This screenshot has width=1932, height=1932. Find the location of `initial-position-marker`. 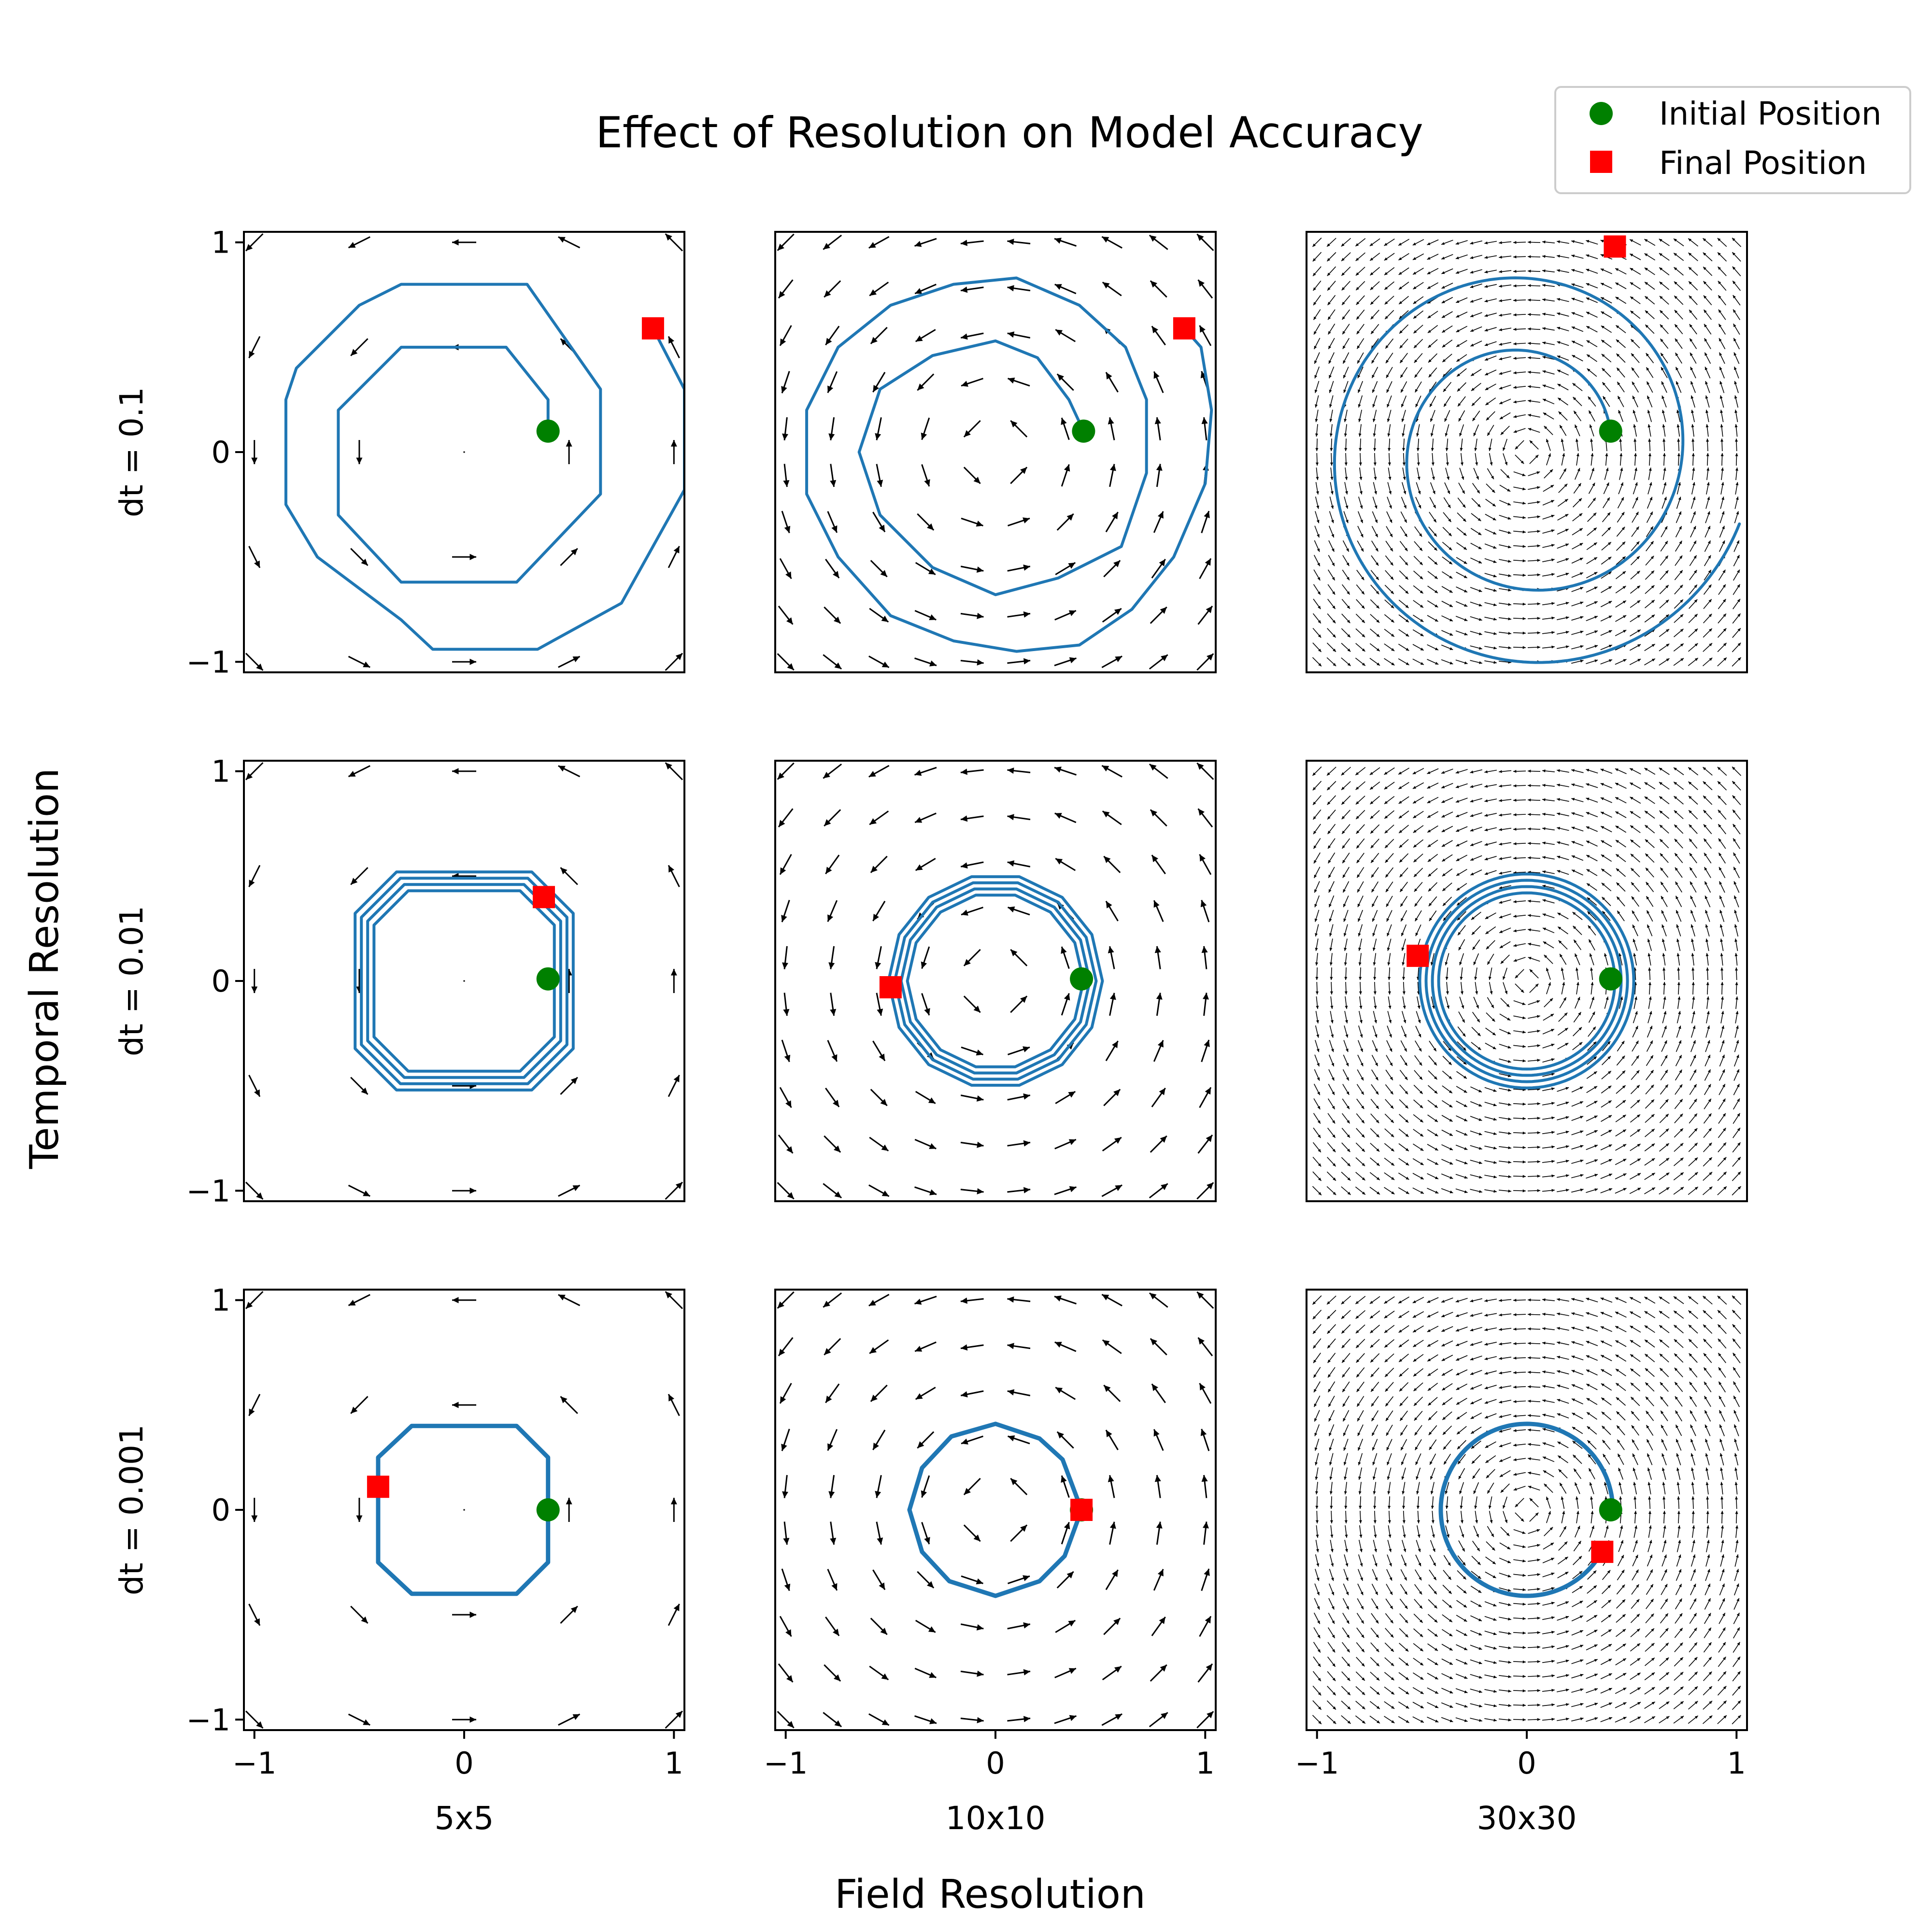

initial-position-marker is located at coordinates (1082, 979).